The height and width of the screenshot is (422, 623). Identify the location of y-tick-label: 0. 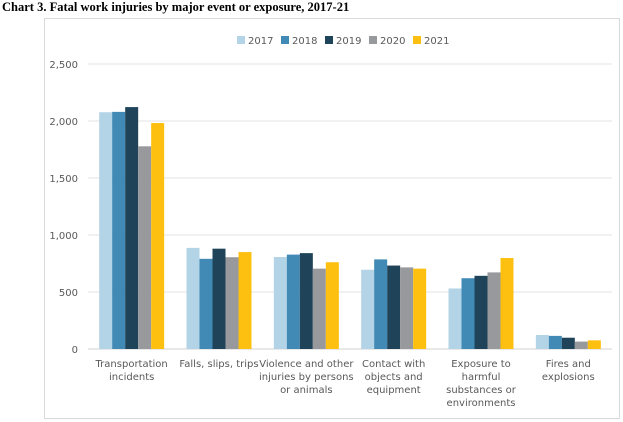
(75, 350).